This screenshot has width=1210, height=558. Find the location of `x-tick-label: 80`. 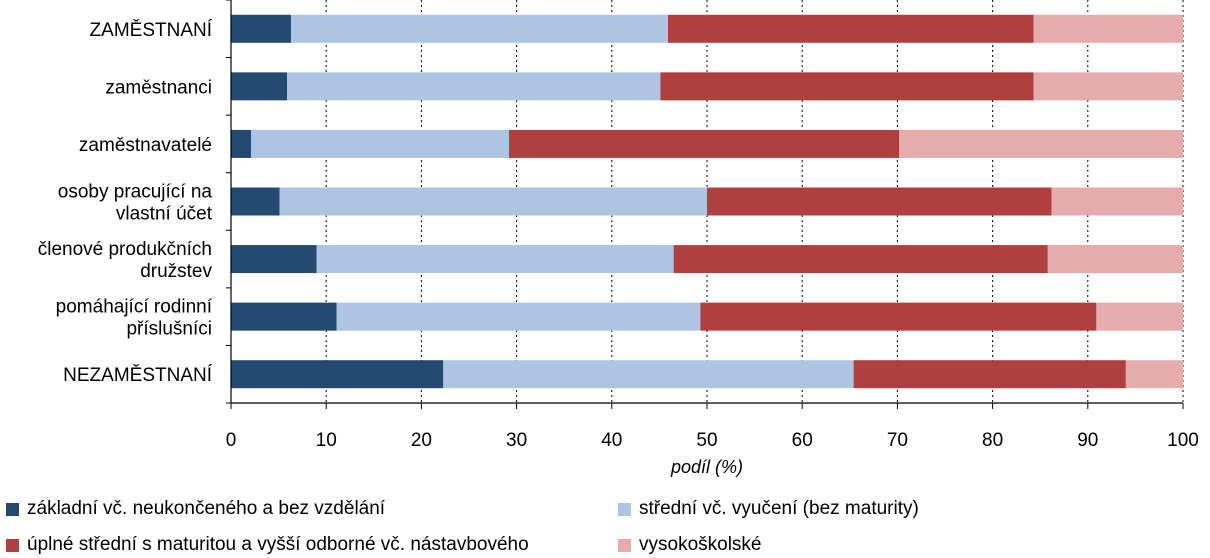

x-tick-label: 80 is located at coordinates (992, 440).